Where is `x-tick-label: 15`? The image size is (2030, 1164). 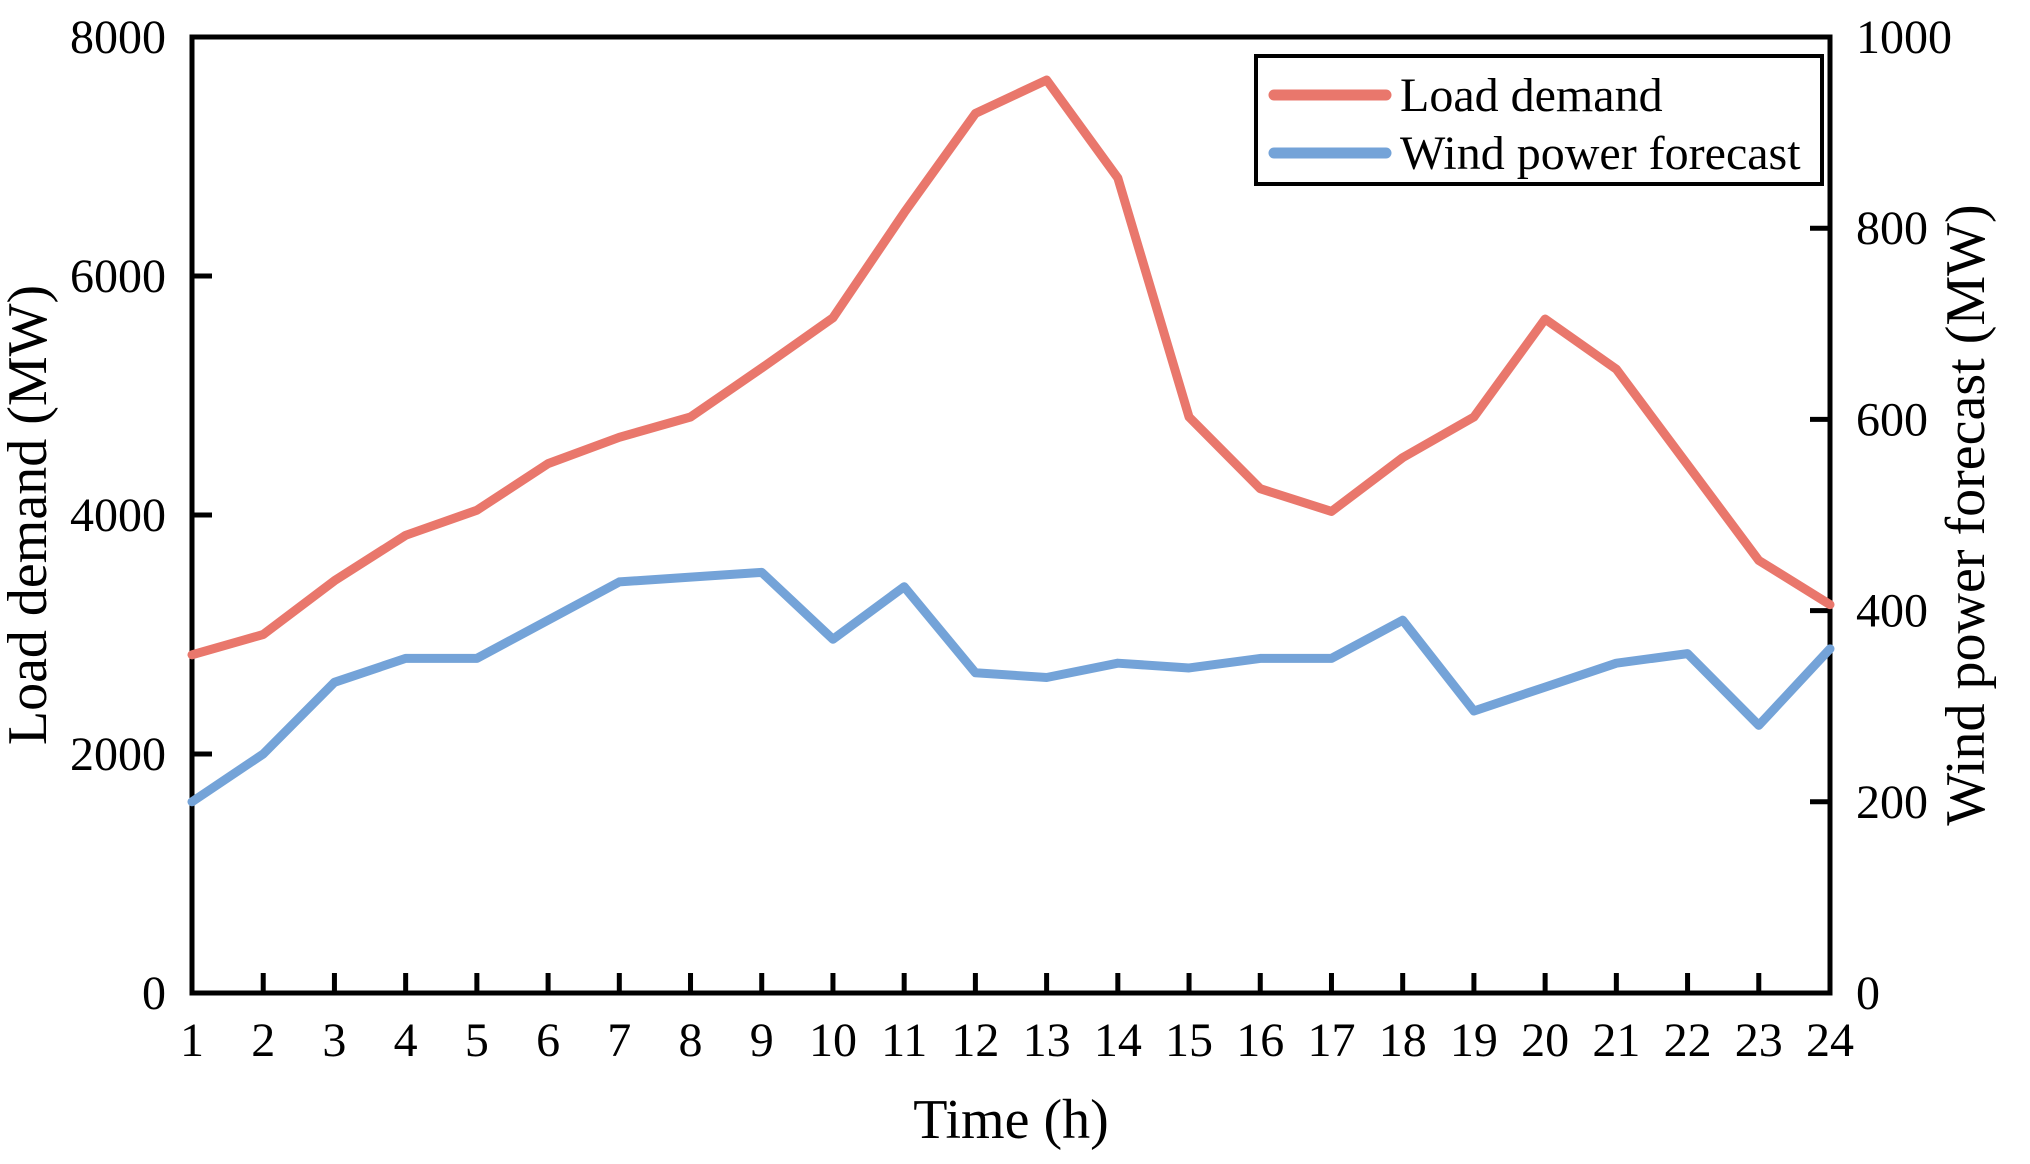 x-tick-label: 15 is located at coordinates (1189, 1040).